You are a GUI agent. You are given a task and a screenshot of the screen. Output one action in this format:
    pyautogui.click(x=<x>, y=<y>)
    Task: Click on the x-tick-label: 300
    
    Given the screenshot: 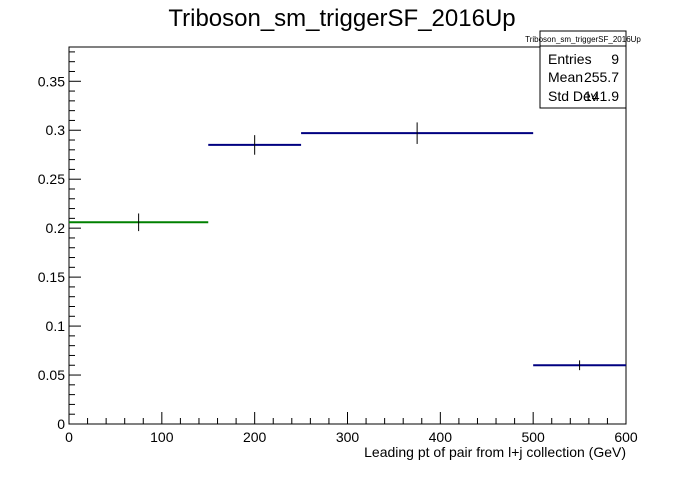 What is the action you would take?
    pyautogui.click(x=348, y=437)
    